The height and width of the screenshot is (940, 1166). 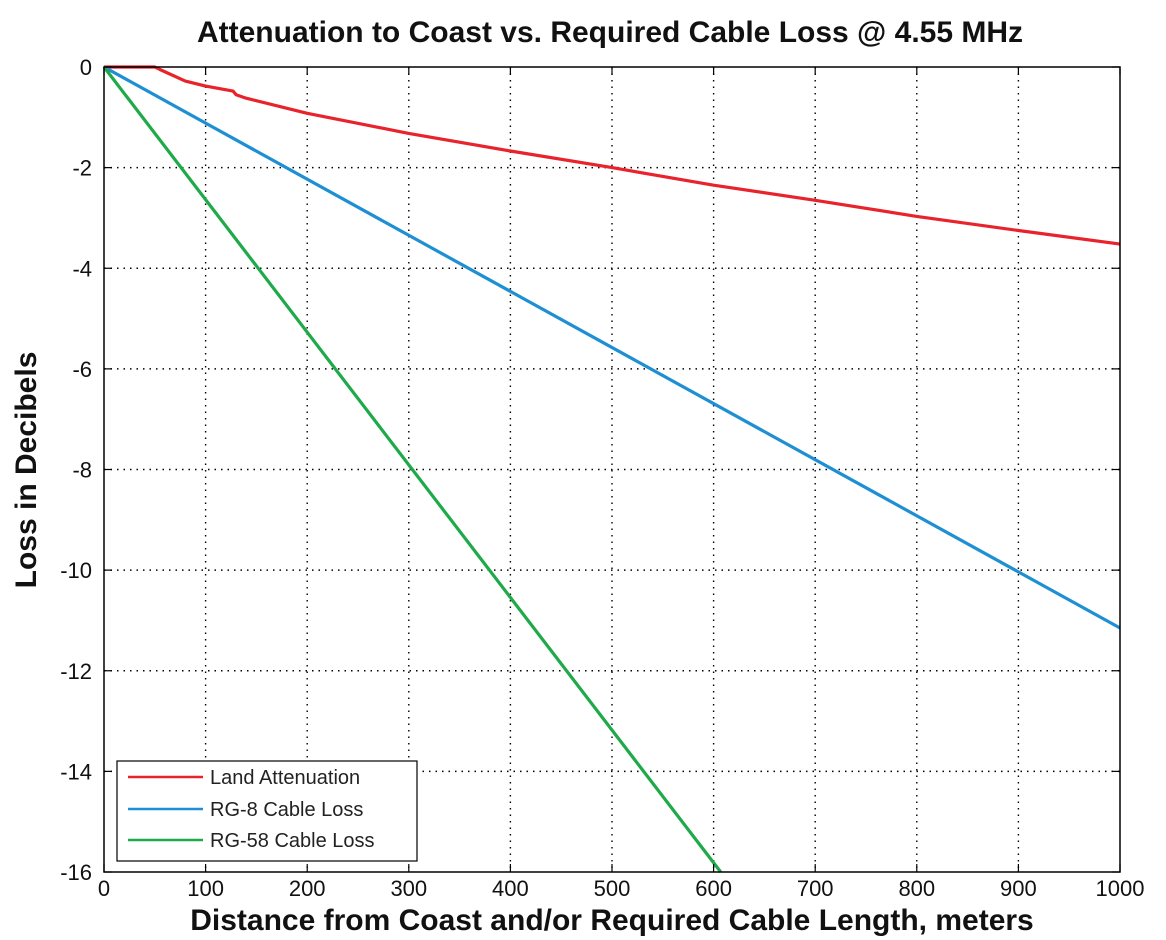 I want to click on x-tick-label: 500, so click(x=612, y=888).